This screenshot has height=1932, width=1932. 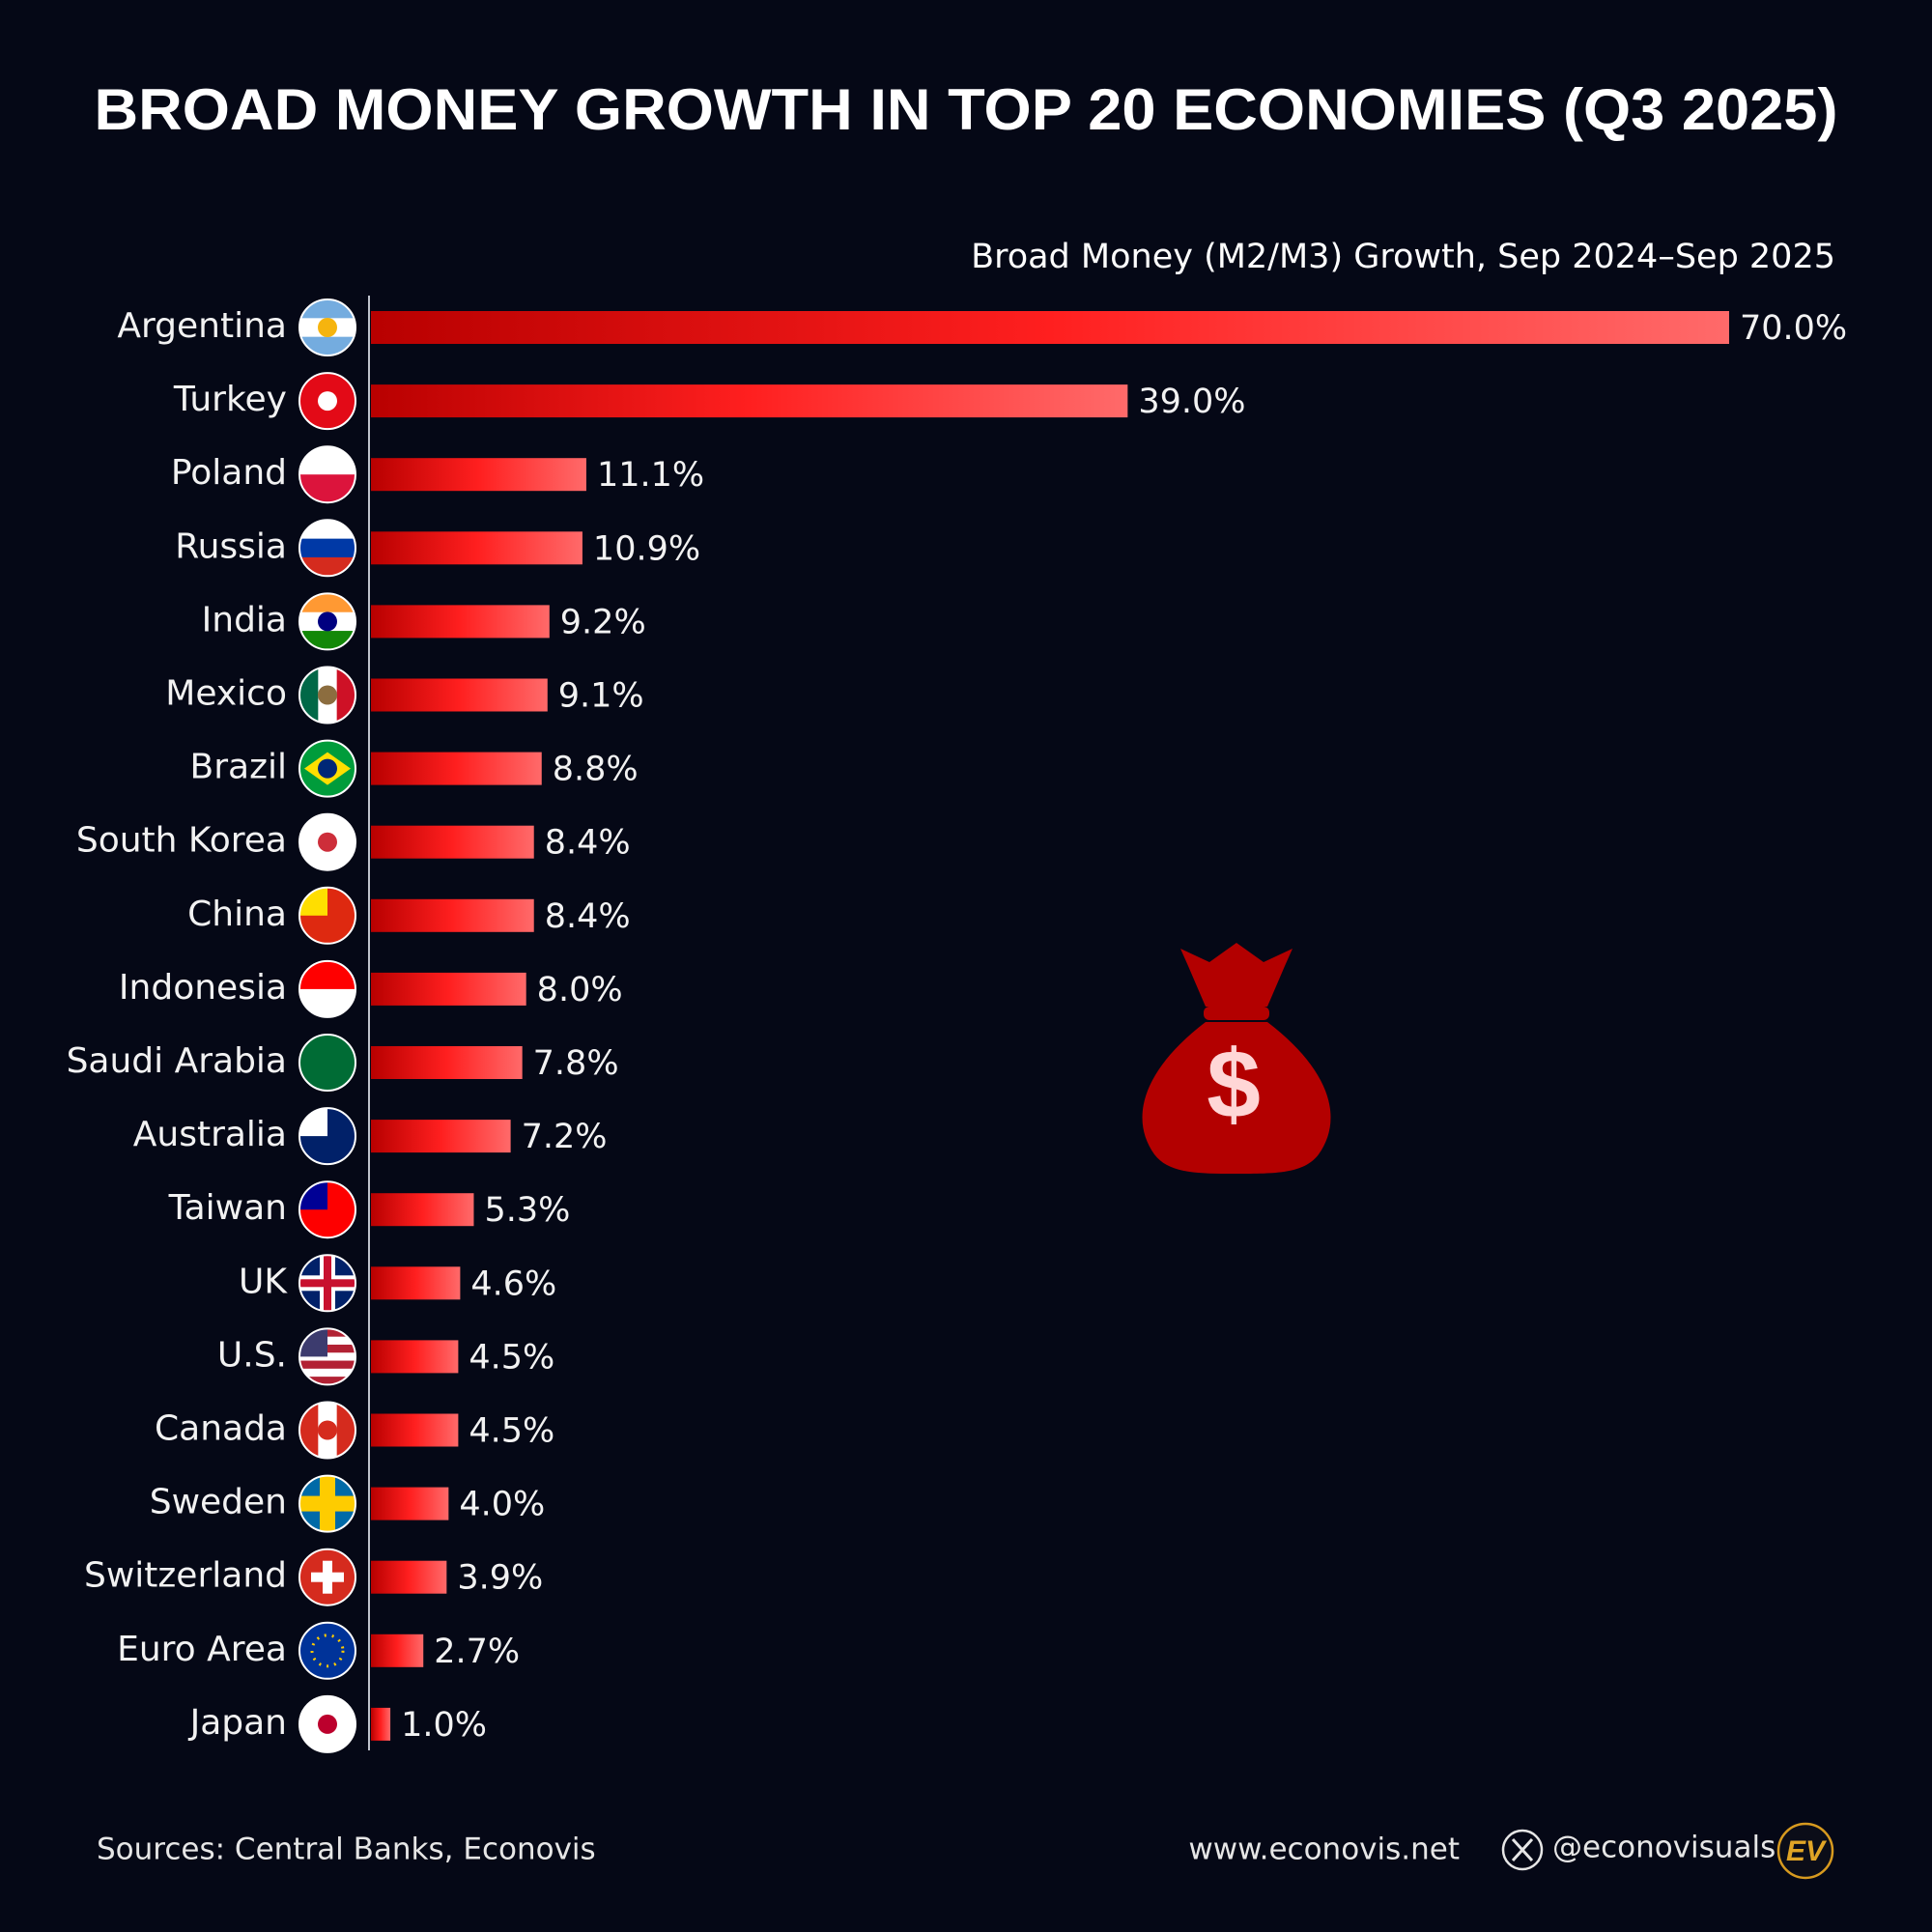 I want to click on category-label: India, so click(x=244, y=619).